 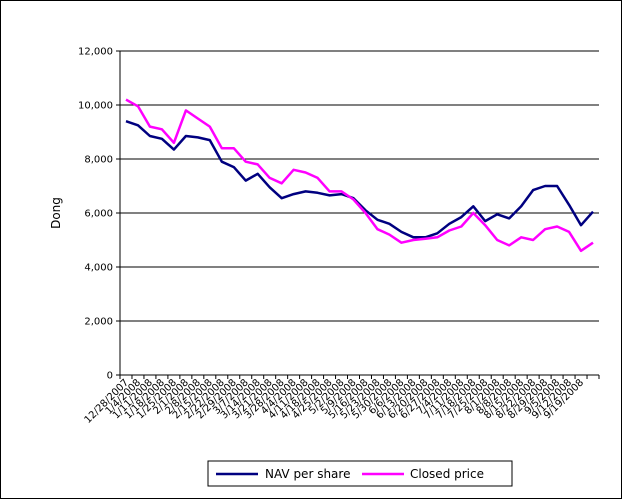 I want to click on y-tick-label: 6,000, so click(x=98, y=214).